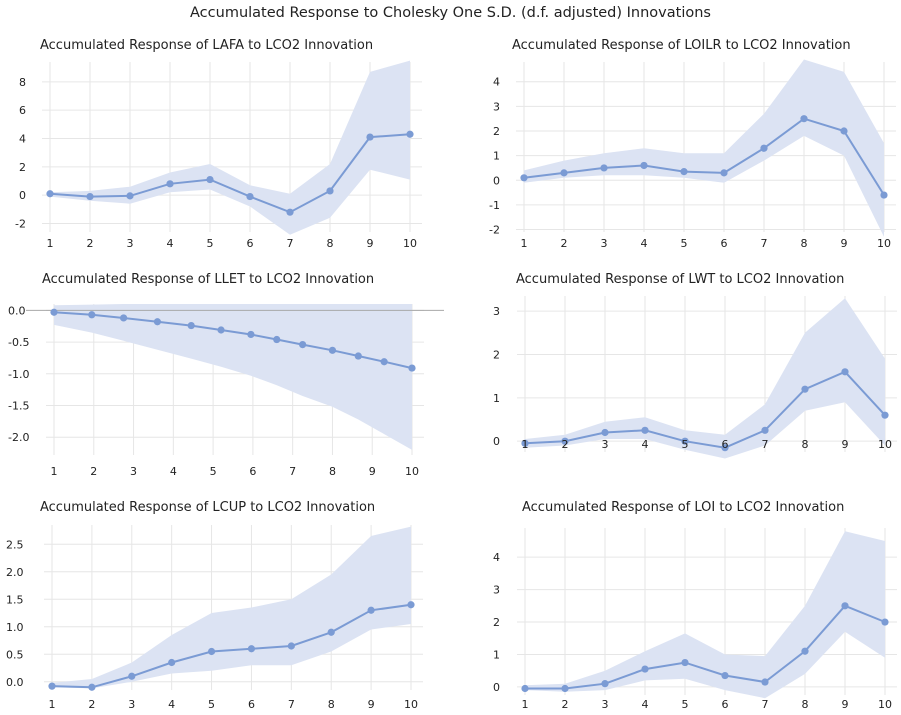  I want to click on ytick-label-lcup: 0.0, so click(15, 682).